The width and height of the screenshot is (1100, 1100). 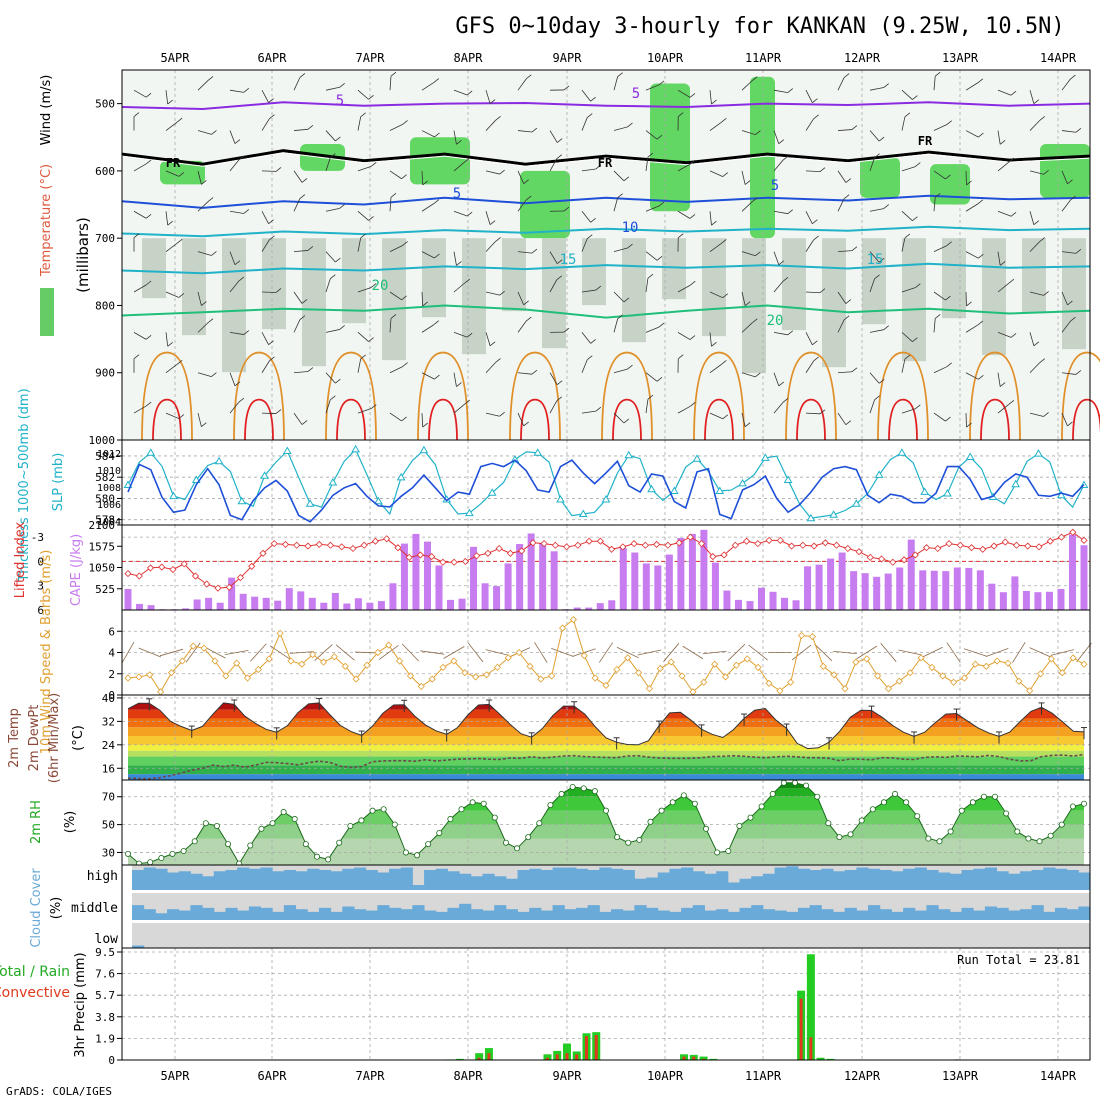 I want to click on slp-tick-label: 1008, so click(x=109, y=488).